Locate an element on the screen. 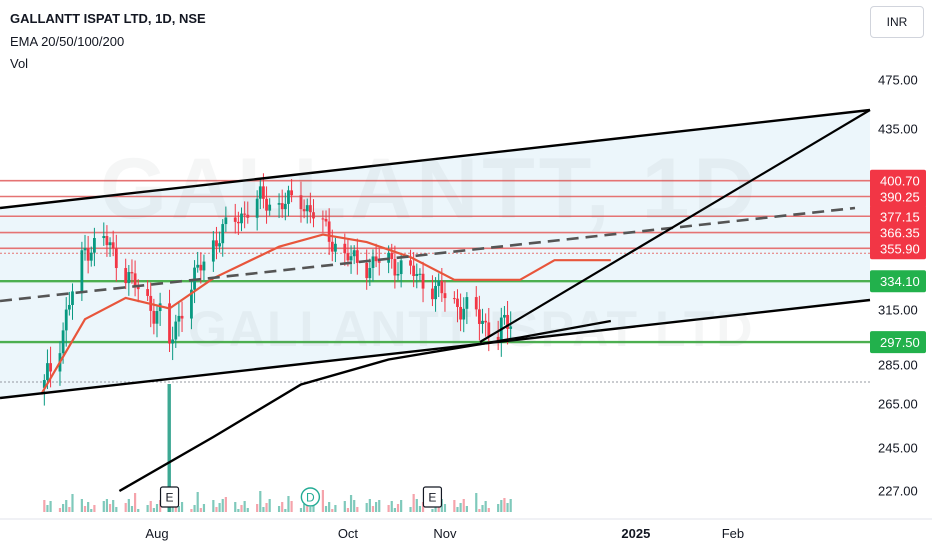  volume-spike-bar is located at coordinates (169, 448).